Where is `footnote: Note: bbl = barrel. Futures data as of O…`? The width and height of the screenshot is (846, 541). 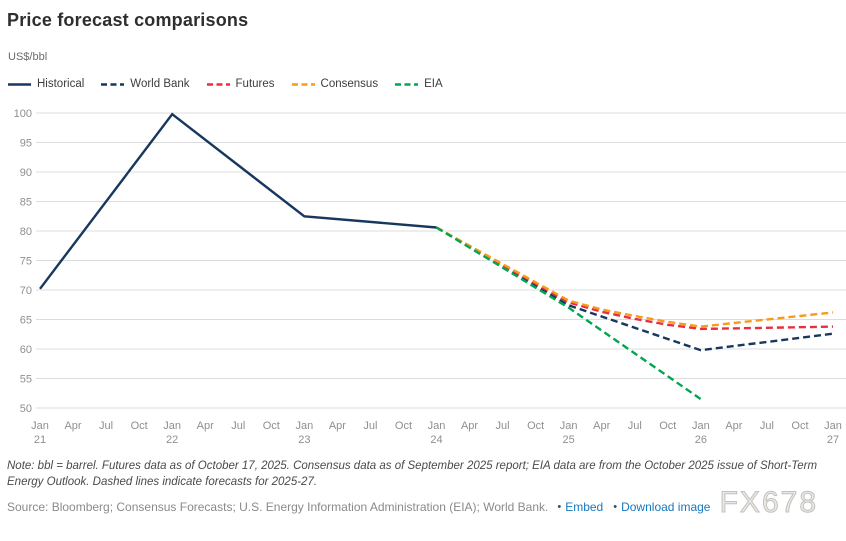
footnote: Note: bbl = barrel. Futures data as of O… is located at coordinates (412, 474).